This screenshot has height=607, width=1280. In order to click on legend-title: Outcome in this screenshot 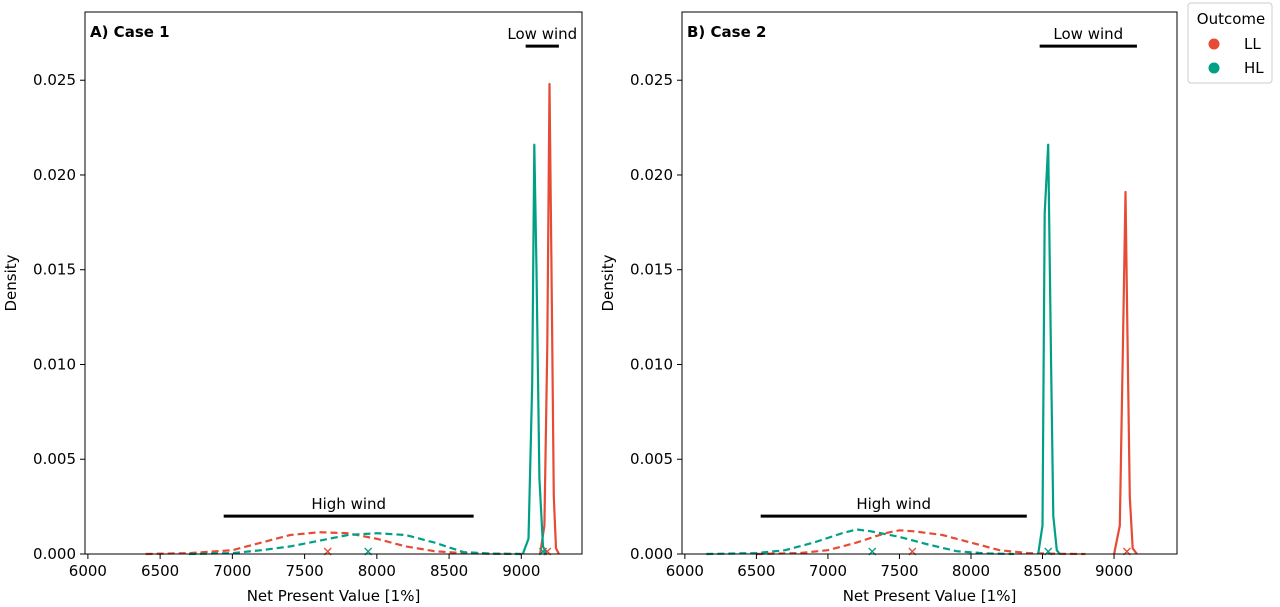, I will do `click(1231, 19)`.